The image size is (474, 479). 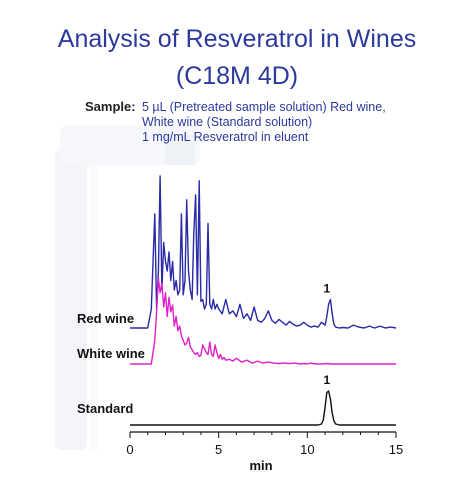 I want to click on sample-line-2: White wine (Standard solution), so click(x=227, y=122).